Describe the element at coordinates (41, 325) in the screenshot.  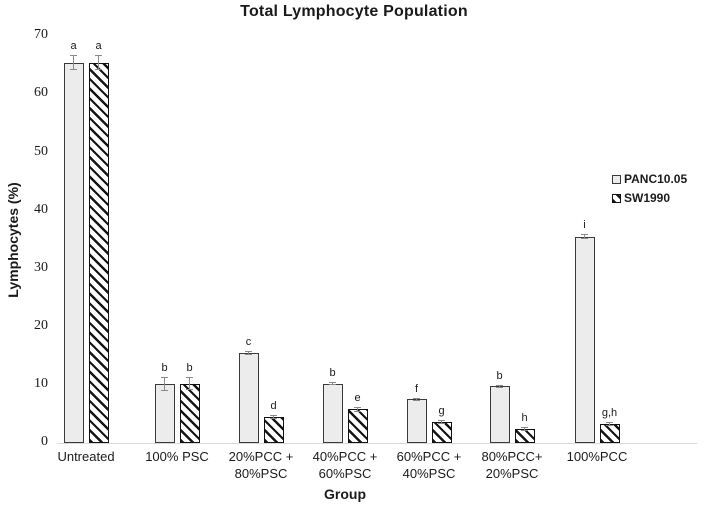
I see `y-tick-label: 20` at that location.